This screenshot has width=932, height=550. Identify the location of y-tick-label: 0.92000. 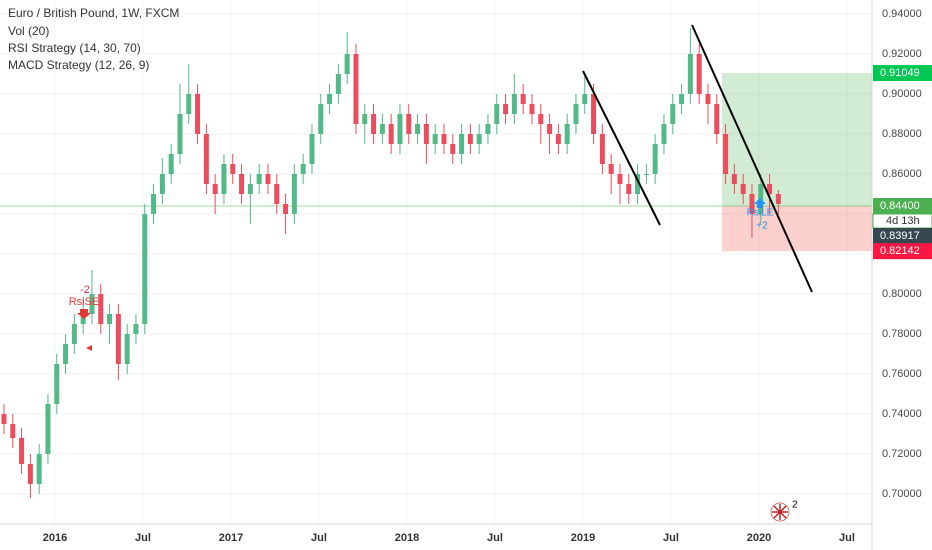
(902, 54).